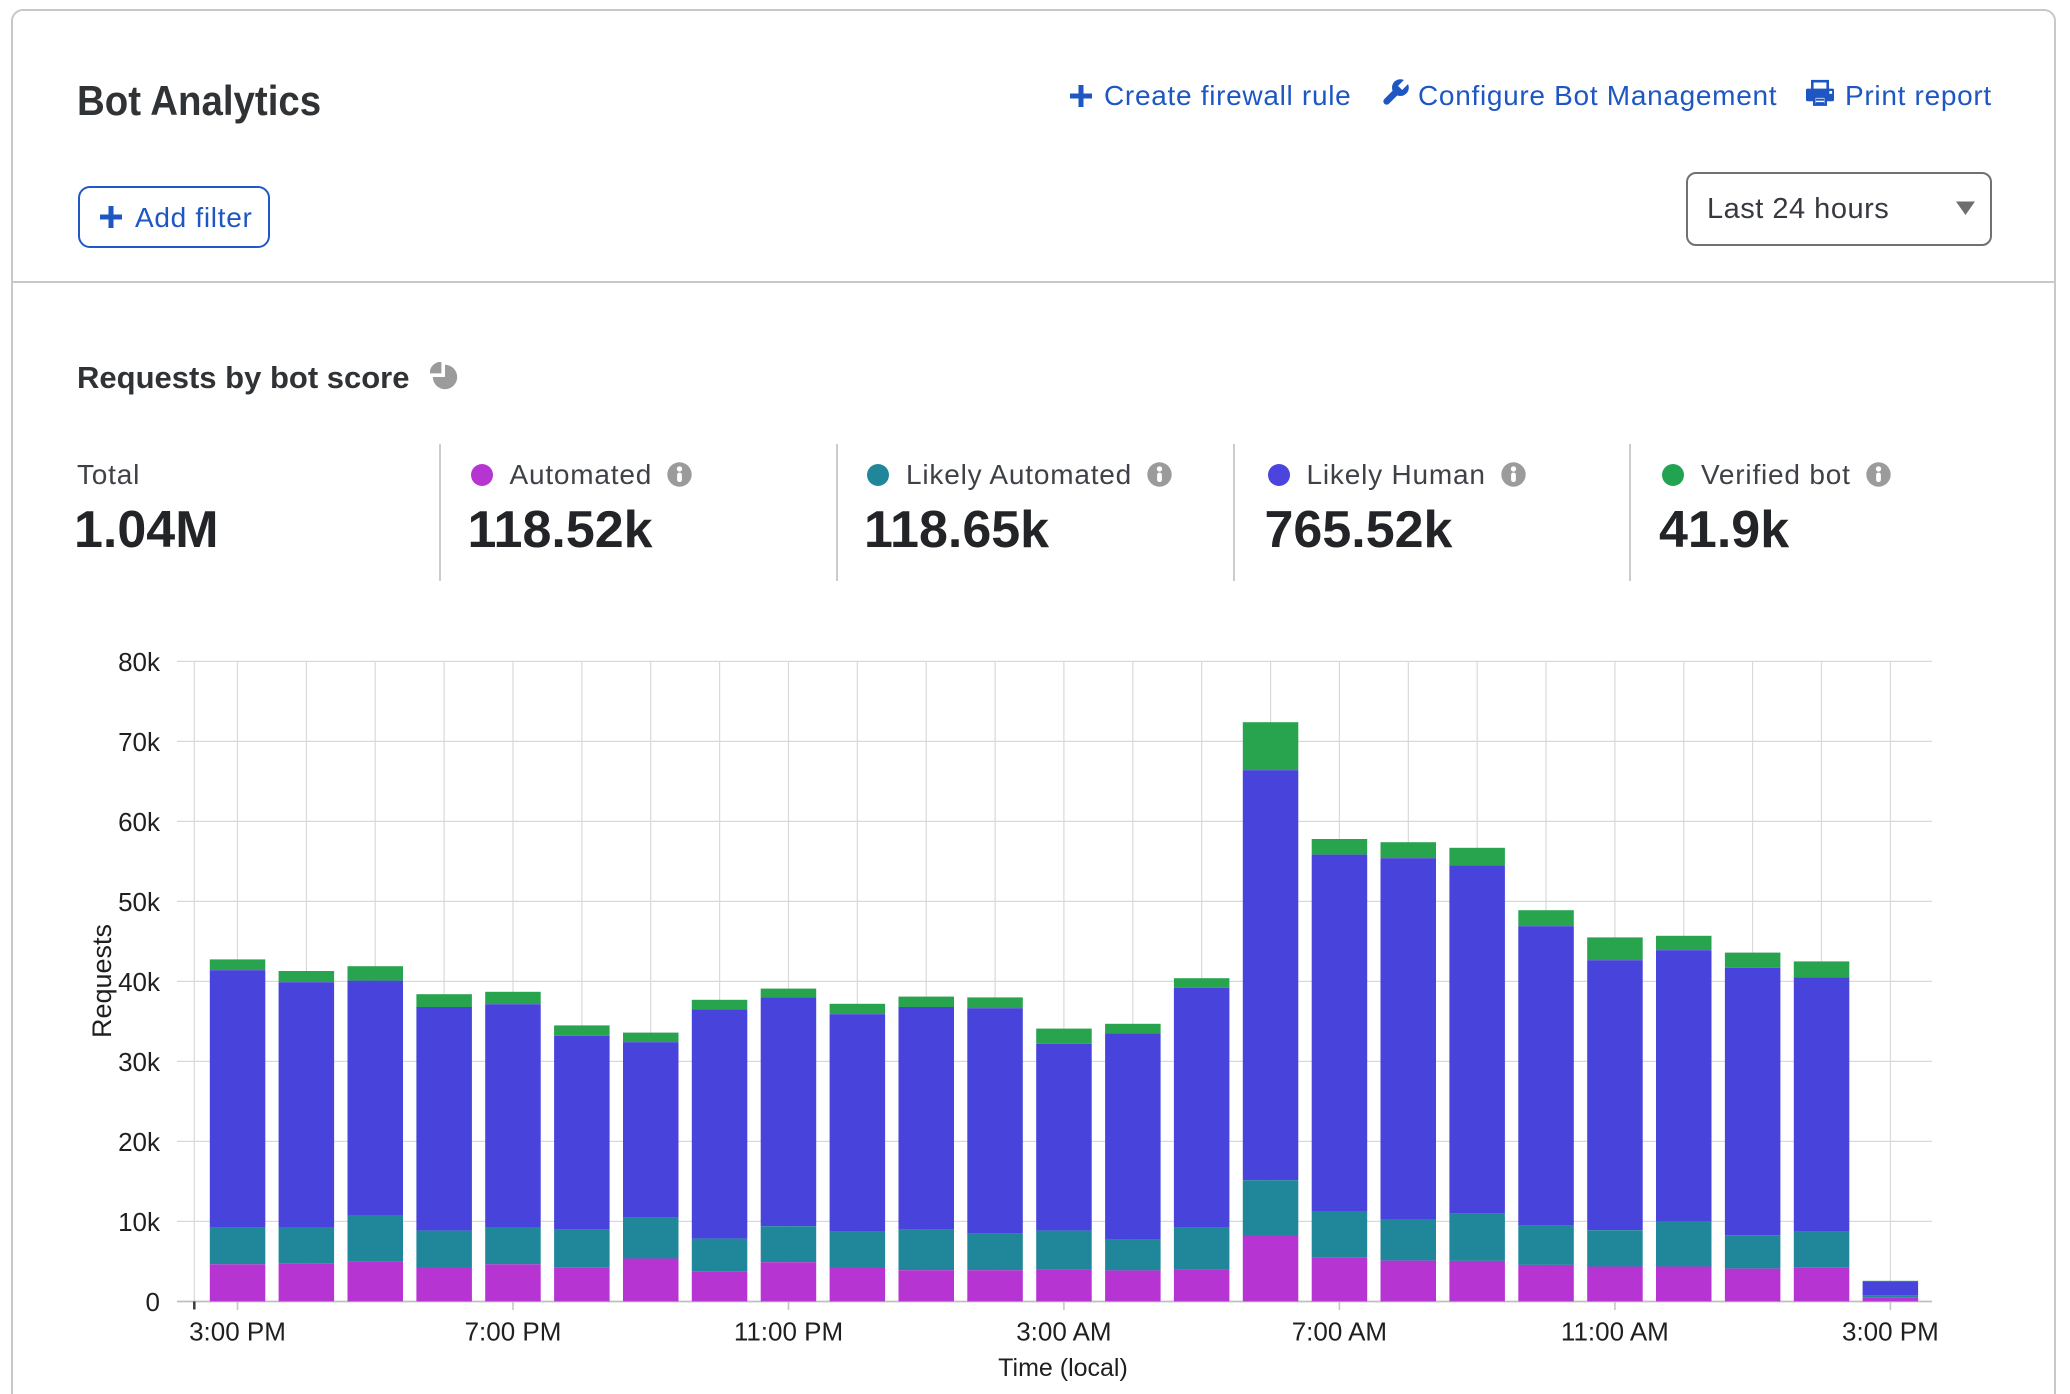  What do you see at coordinates (1063, 1332) in the screenshot?
I see `svg-text: 3:00 AM` at bounding box center [1063, 1332].